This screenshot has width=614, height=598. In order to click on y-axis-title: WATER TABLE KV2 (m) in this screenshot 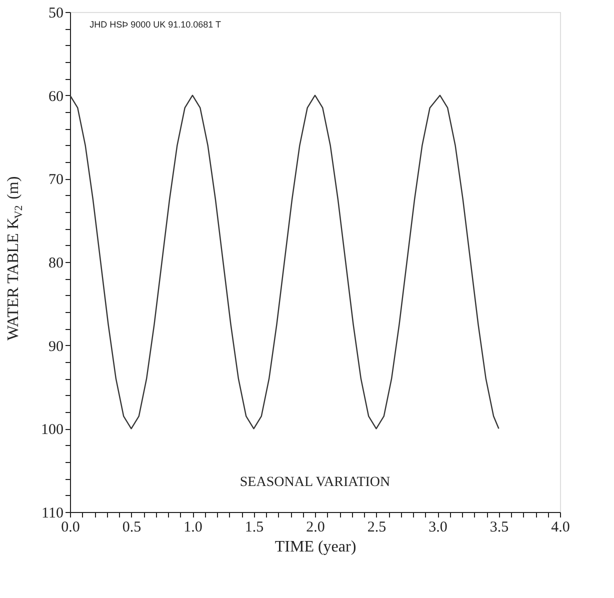, I will do `click(15, 258)`.